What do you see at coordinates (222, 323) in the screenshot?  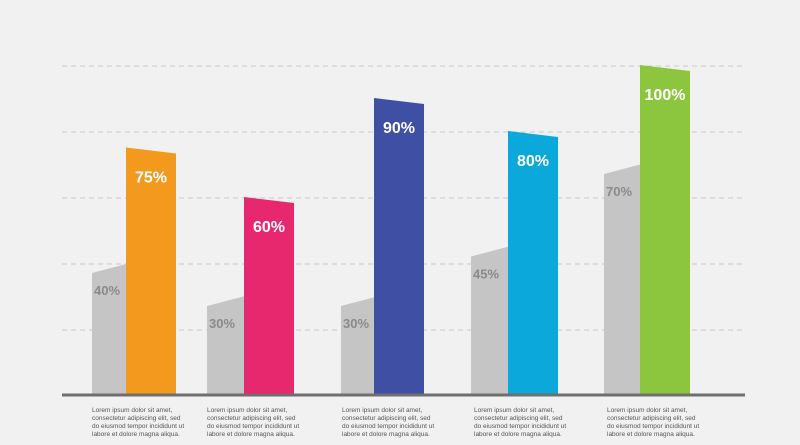 I see `bar-gray-label-2: 30%` at bounding box center [222, 323].